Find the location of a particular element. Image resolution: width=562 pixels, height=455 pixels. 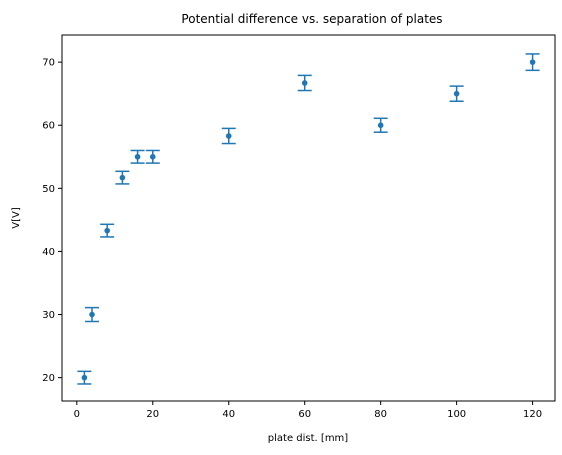

x-tick-label: 40 is located at coordinates (228, 414).